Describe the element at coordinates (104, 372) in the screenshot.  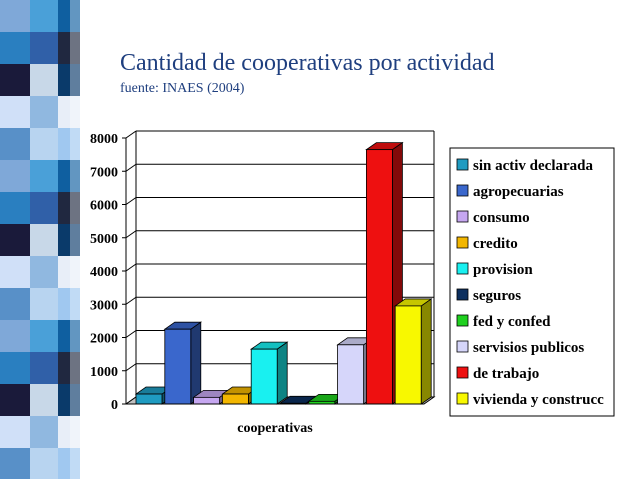
I see `y-tick-label: 1000` at that location.